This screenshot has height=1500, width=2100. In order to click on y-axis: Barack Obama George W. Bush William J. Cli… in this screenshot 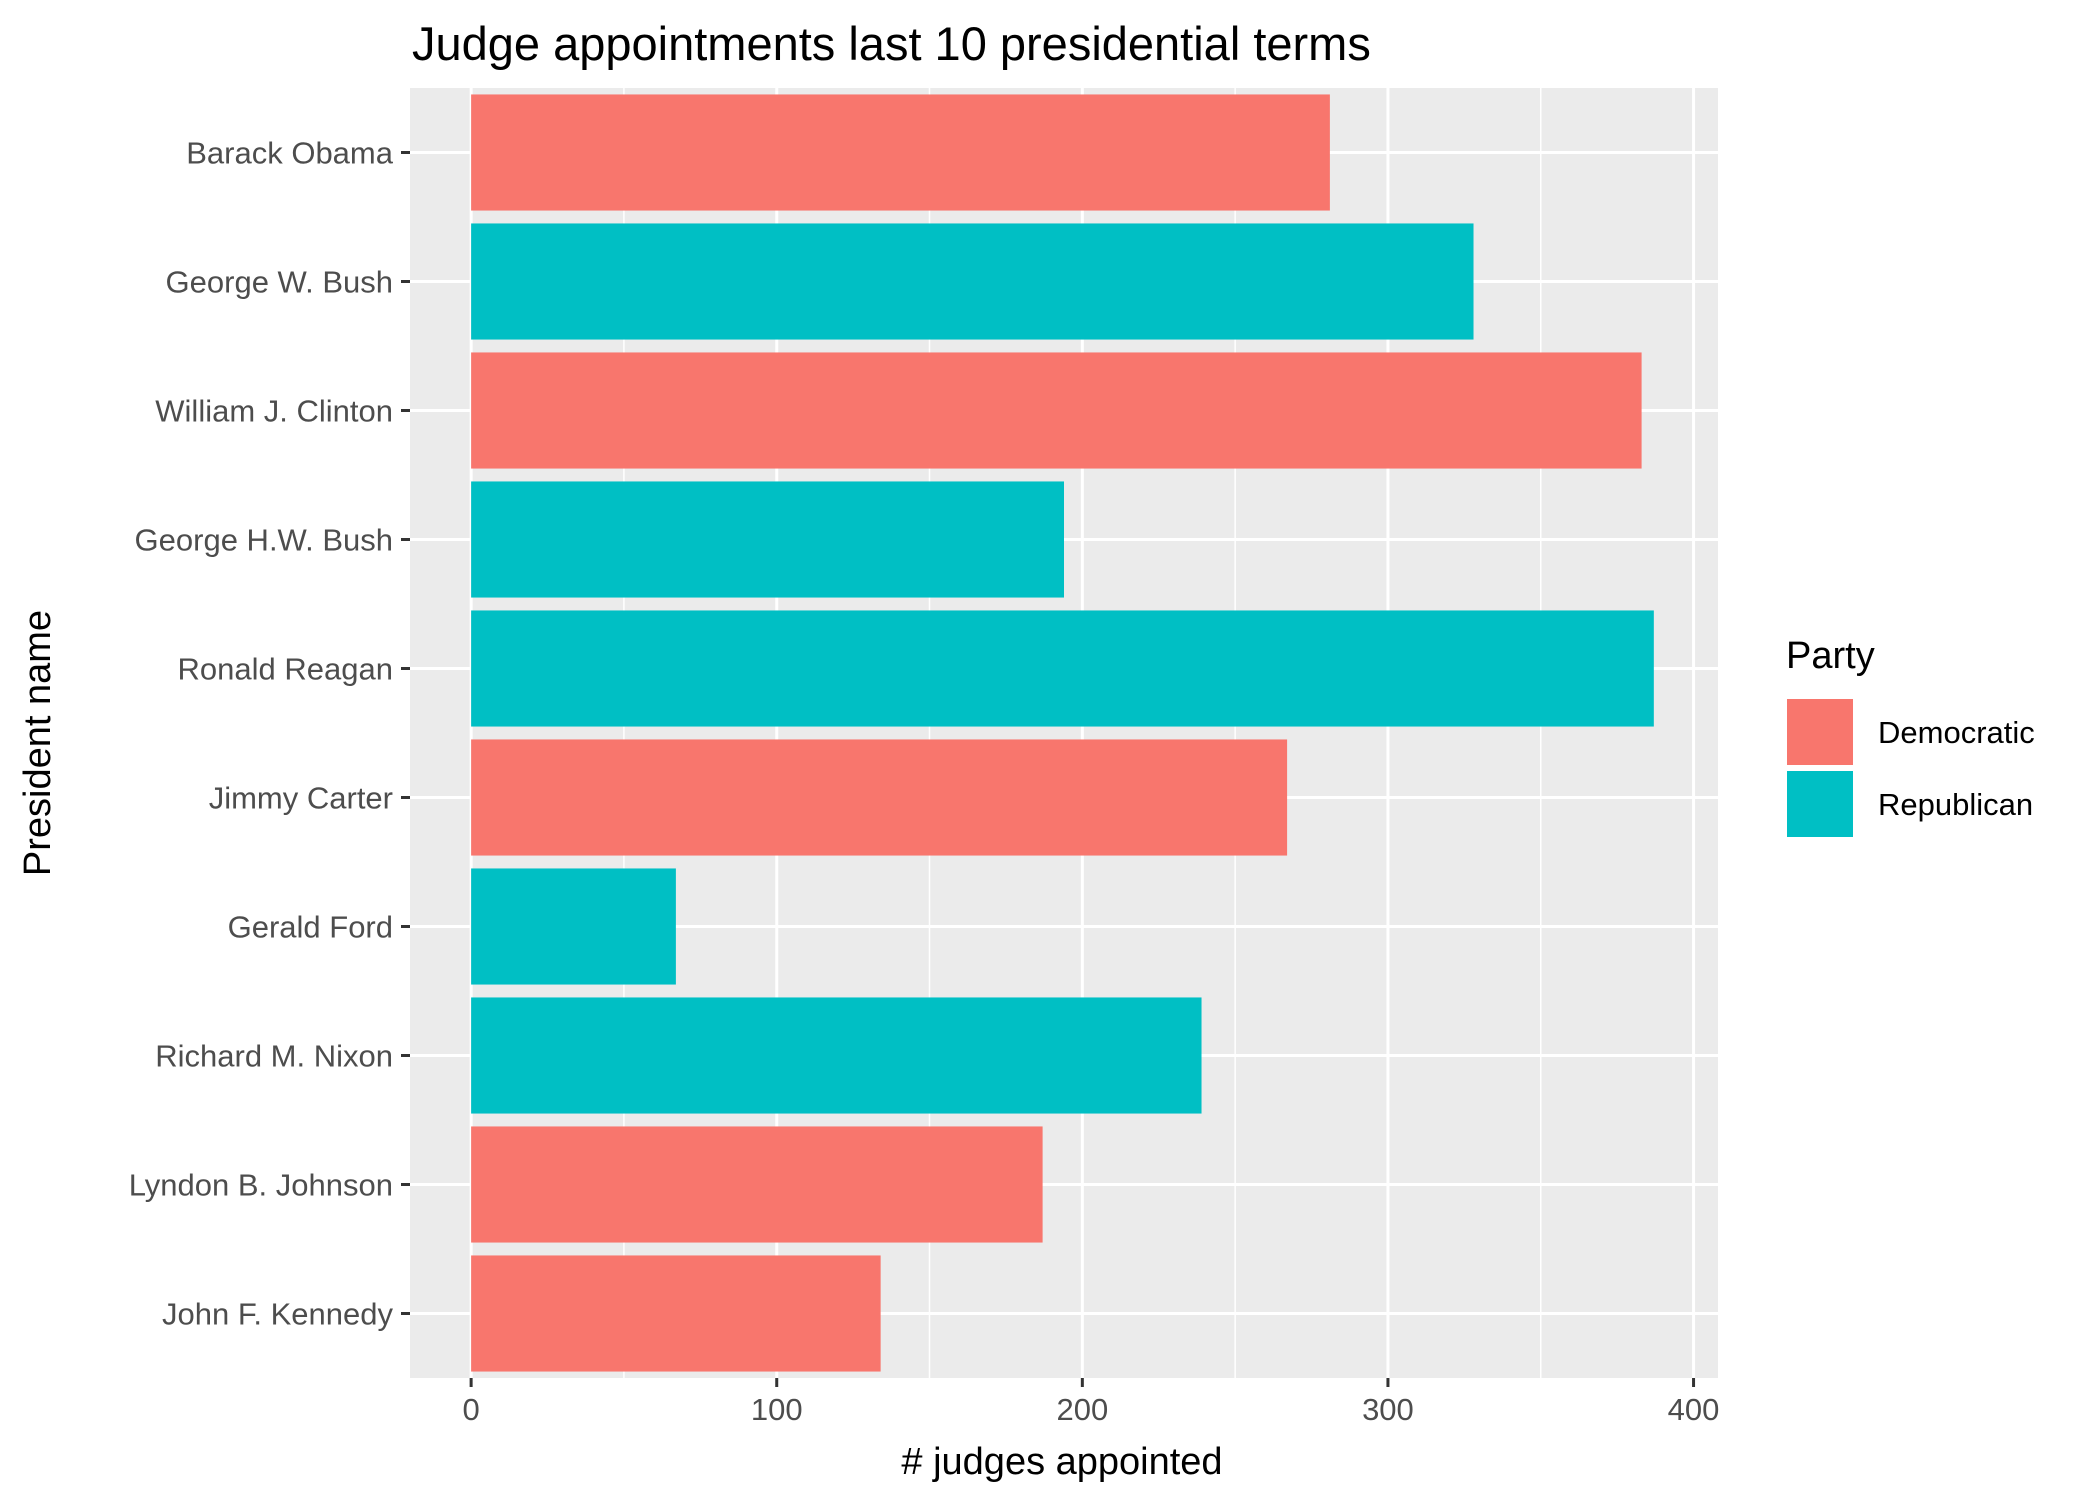, I will do `click(269, 734)`.